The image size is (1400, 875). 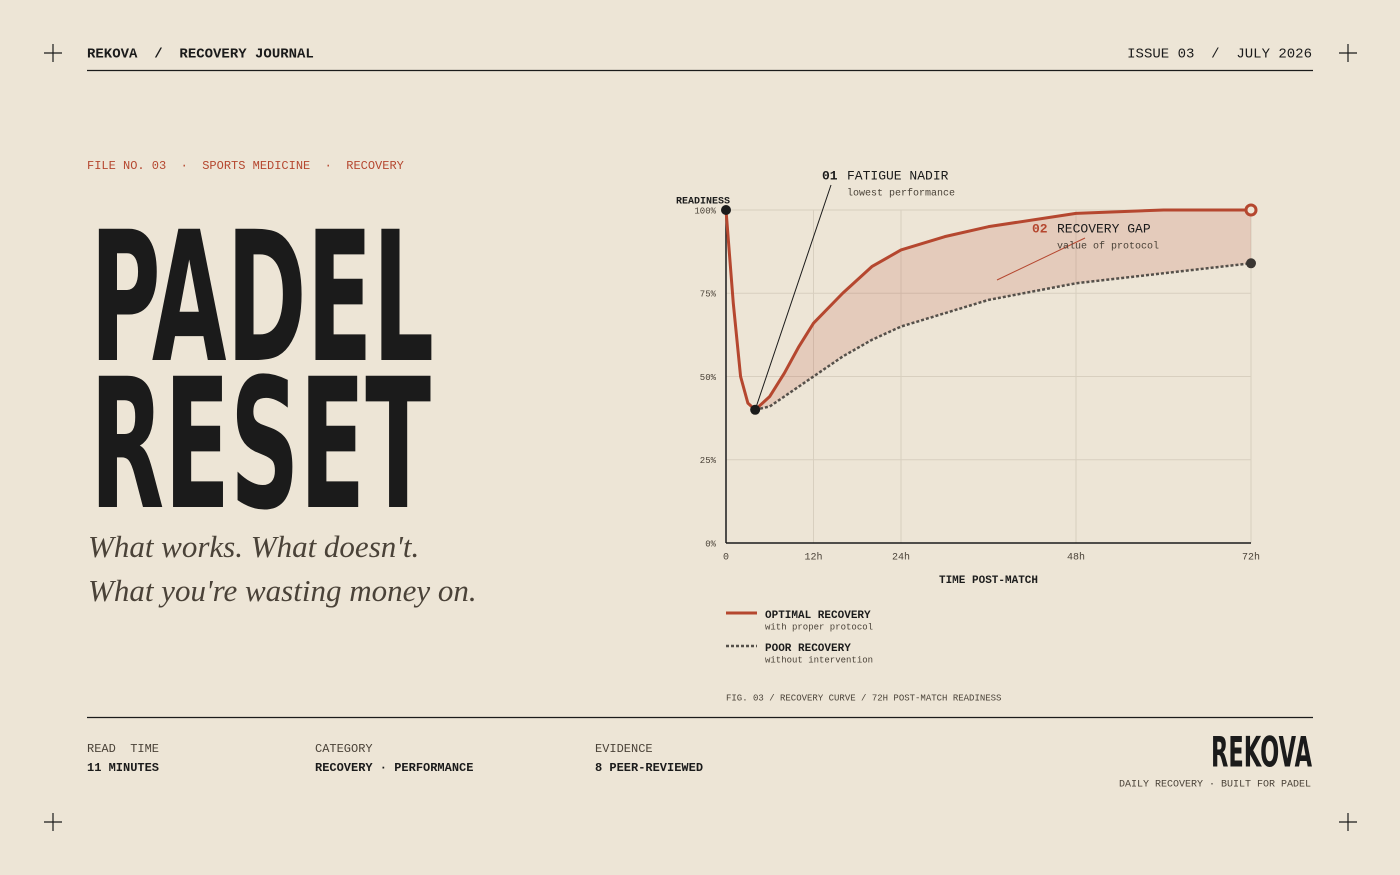 I want to click on subtitle: What works. What doesn't., so click(x=253, y=546).